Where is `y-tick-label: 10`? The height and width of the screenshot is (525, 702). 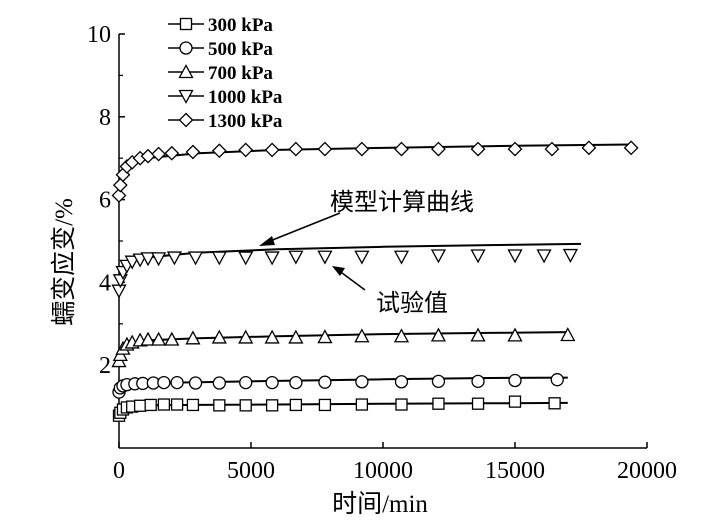
y-tick-label: 10 is located at coordinates (99, 35).